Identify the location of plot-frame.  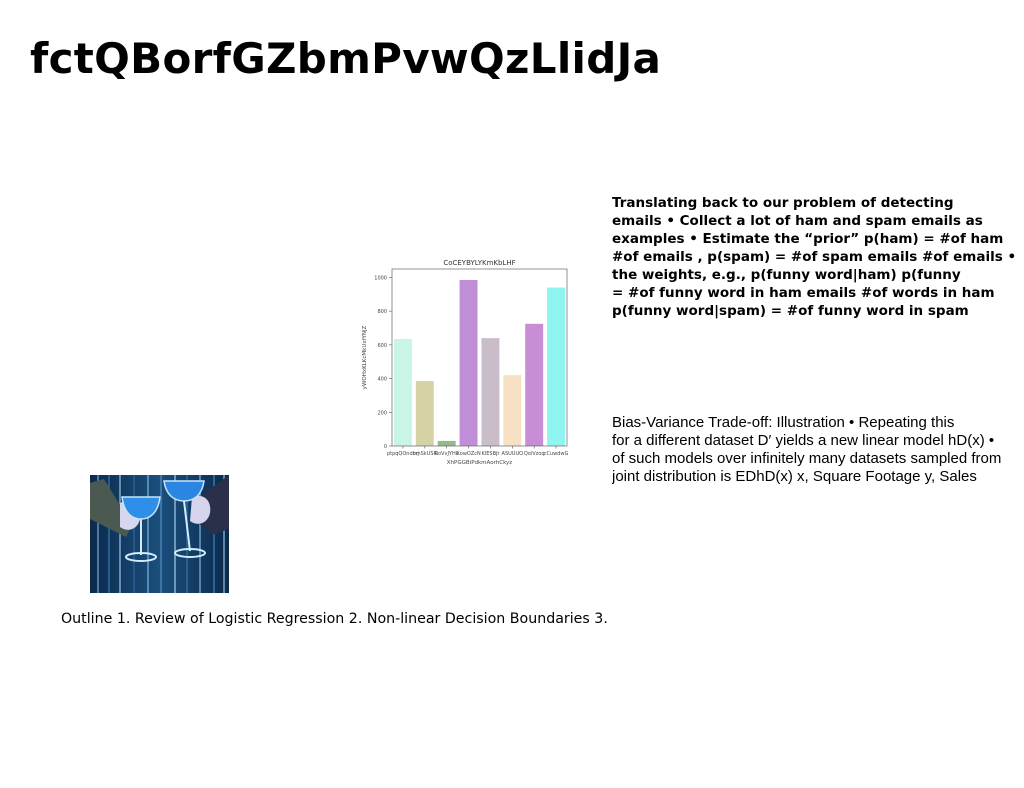
(479, 357).